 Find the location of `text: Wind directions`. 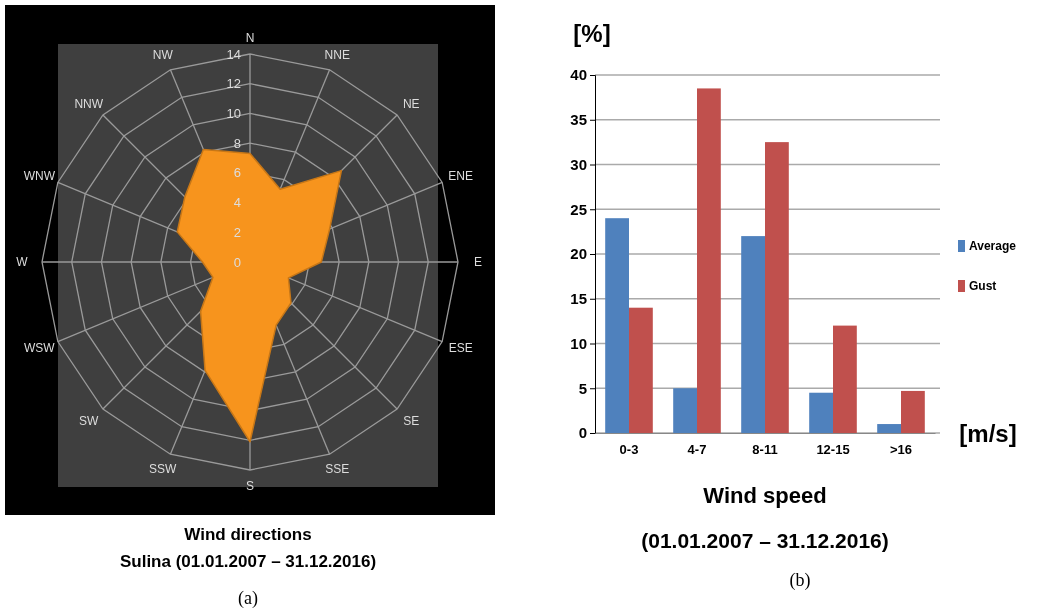

text: Wind directions is located at coordinates (248, 534).